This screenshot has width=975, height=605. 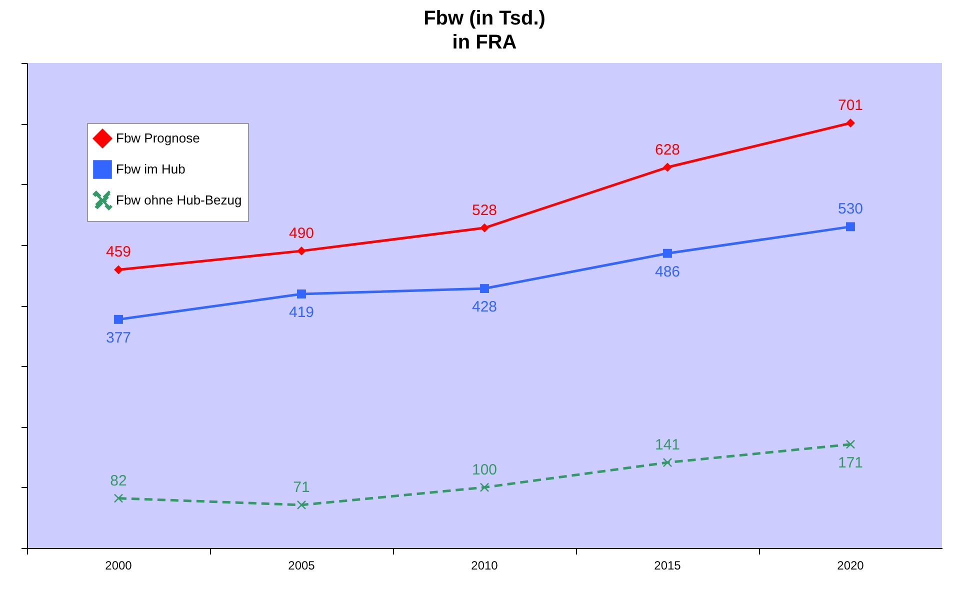 What do you see at coordinates (851, 209) in the screenshot?
I see `data-label: 530` at bounding box center [851, 209].